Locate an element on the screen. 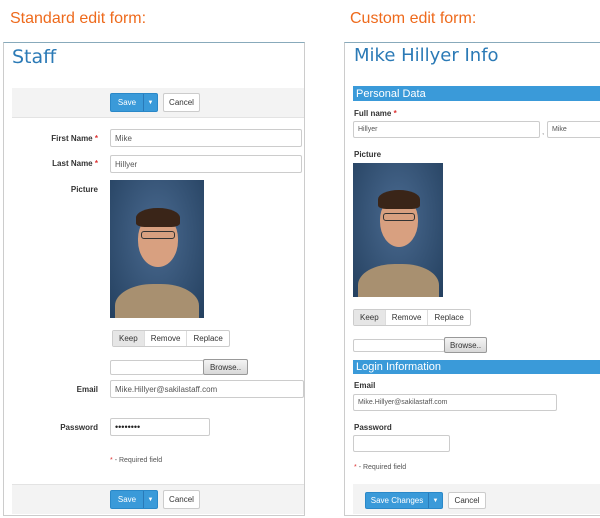  save-changes-button: Save Changes ▼ is located at coordinates (404, 500).